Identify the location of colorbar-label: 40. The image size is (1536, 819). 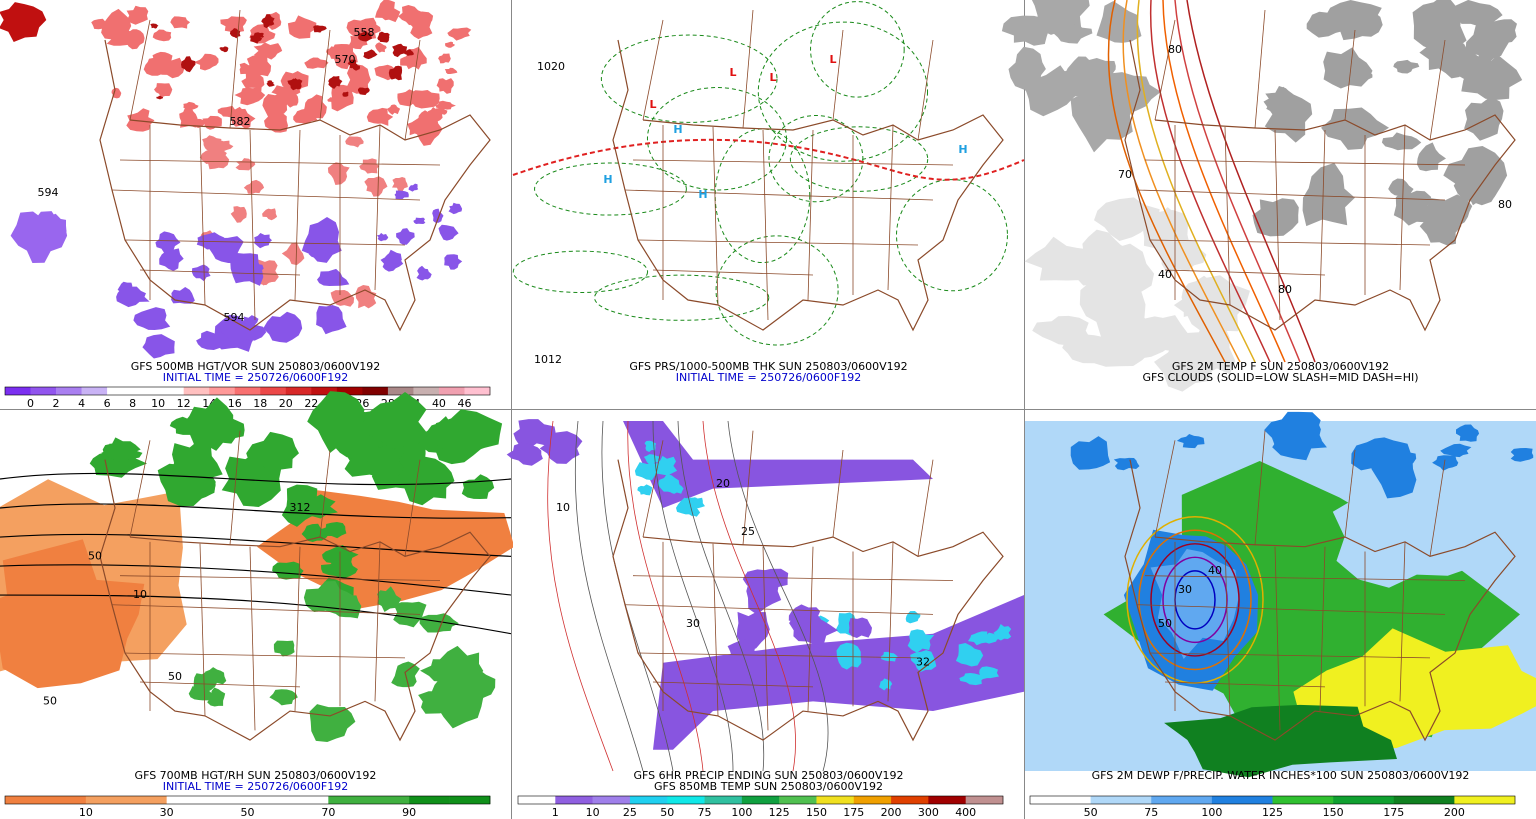
(439, 403).